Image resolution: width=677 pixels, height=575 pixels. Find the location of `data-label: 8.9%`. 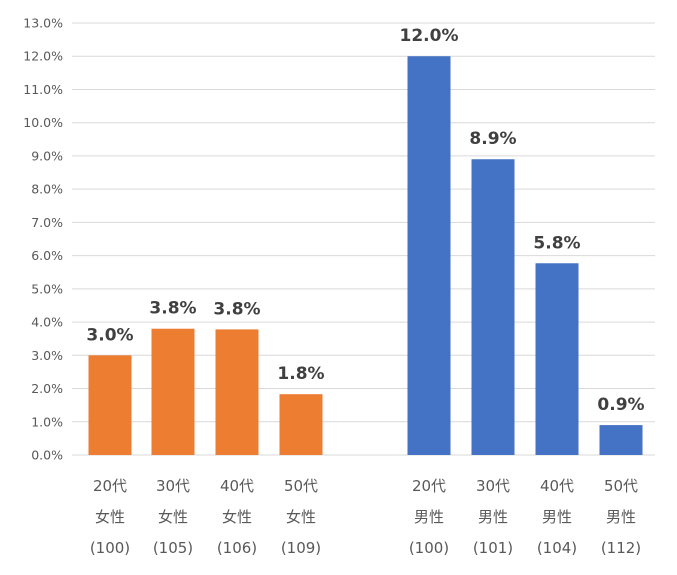

data-label: 8.9% is located at coordinates (492, 139).